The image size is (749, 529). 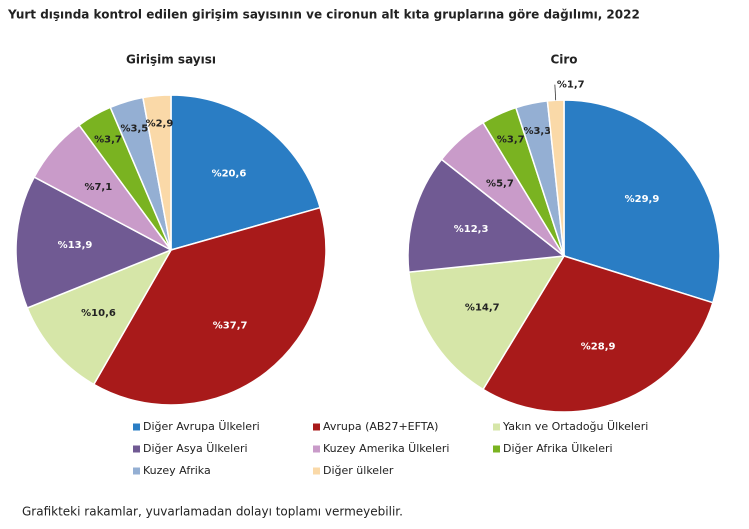 I want to click on legend-label: Yakın ve Ortadoğu Ülkeleri, so click(x=575, y=426).